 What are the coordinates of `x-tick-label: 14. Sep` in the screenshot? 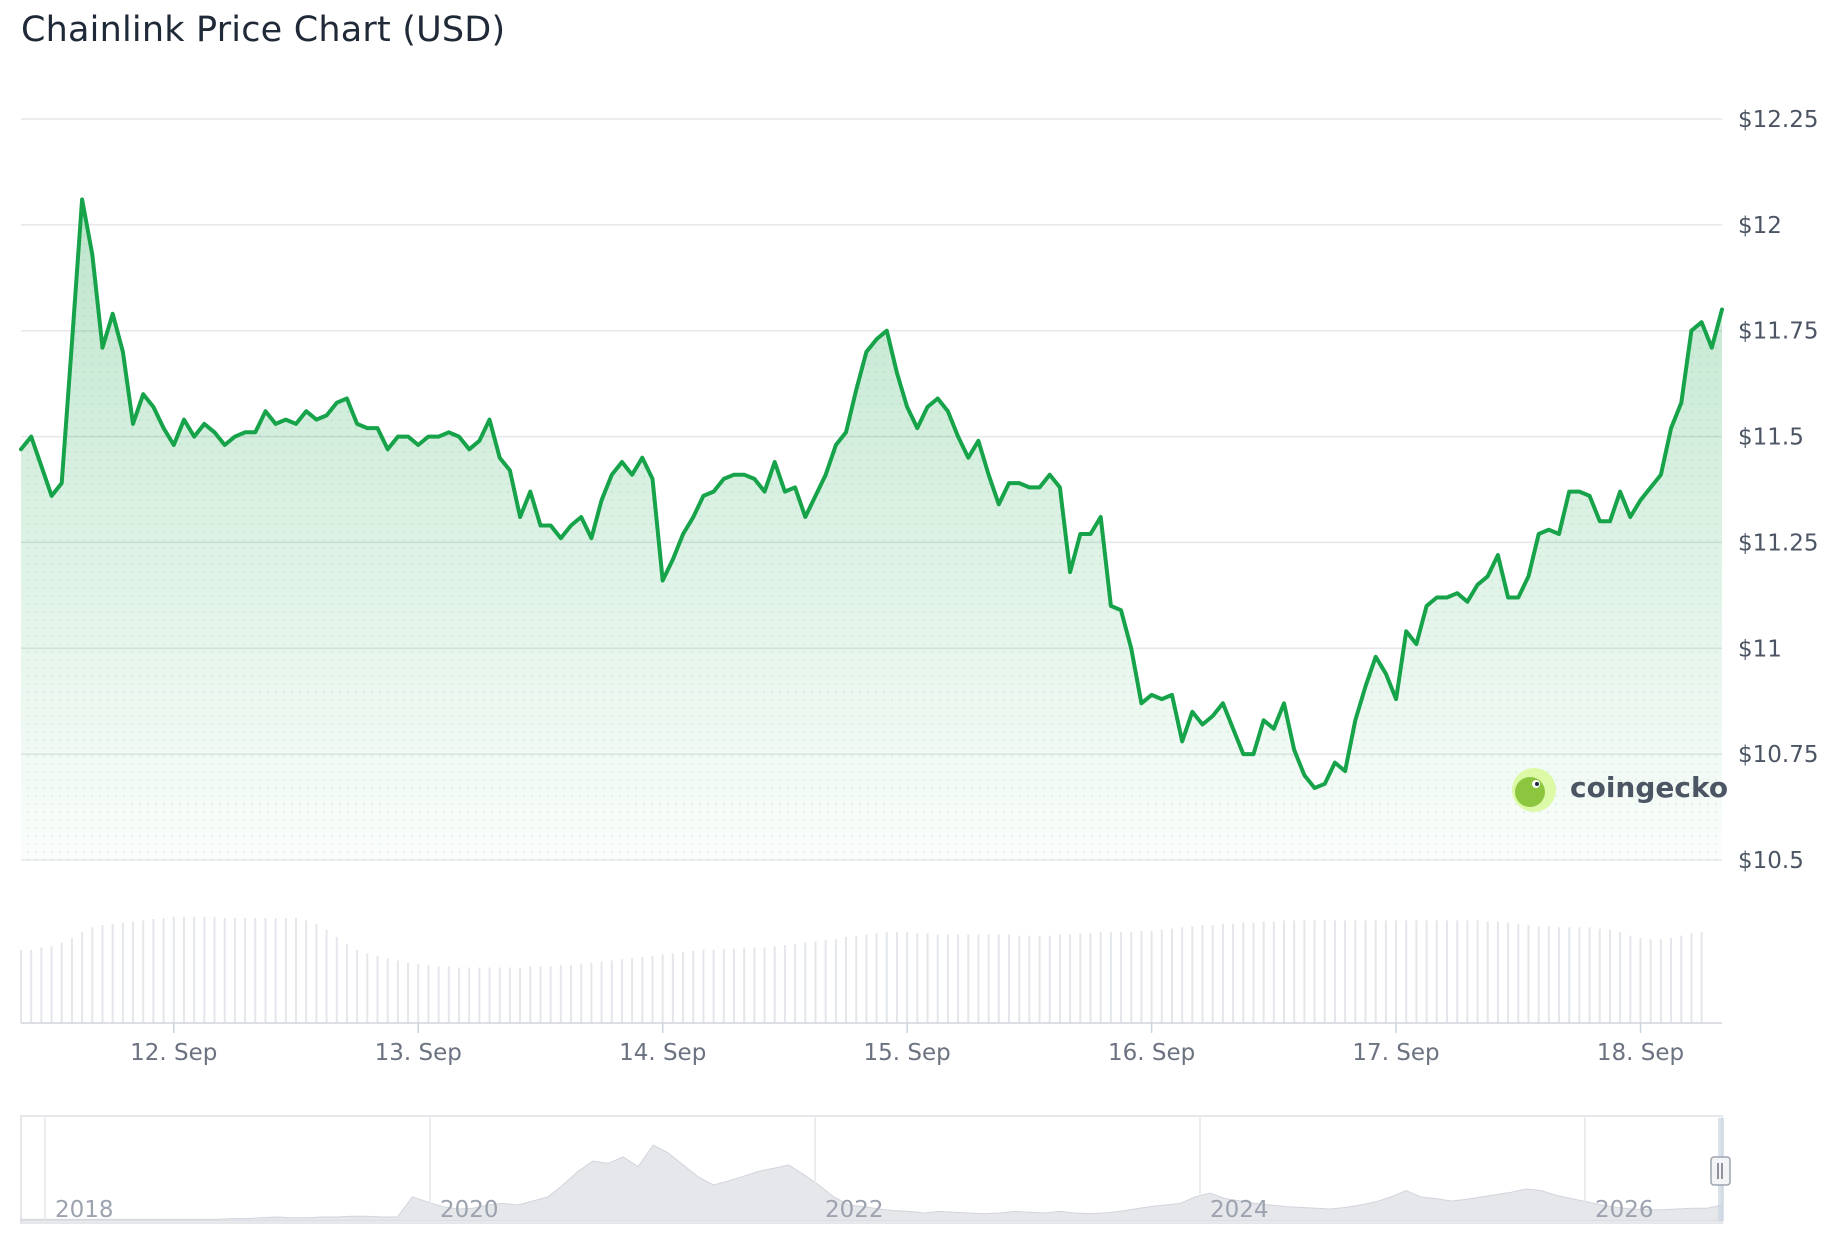 It's located at (662, 1053).